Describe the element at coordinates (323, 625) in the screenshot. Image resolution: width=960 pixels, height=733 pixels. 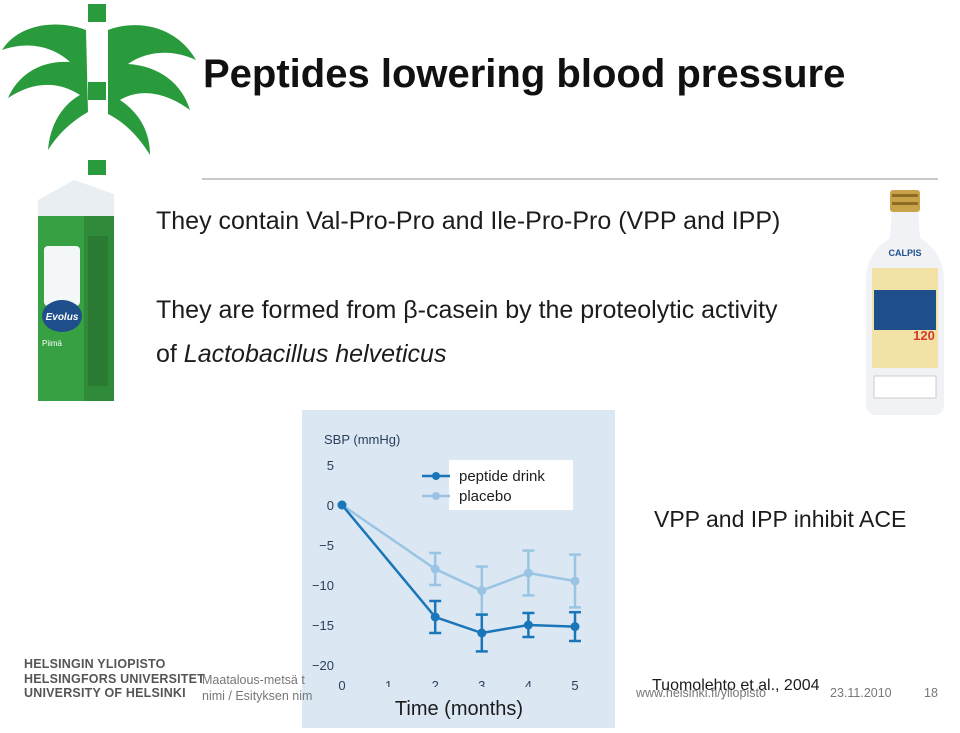
I see `y-tick-label: −15` at that location.